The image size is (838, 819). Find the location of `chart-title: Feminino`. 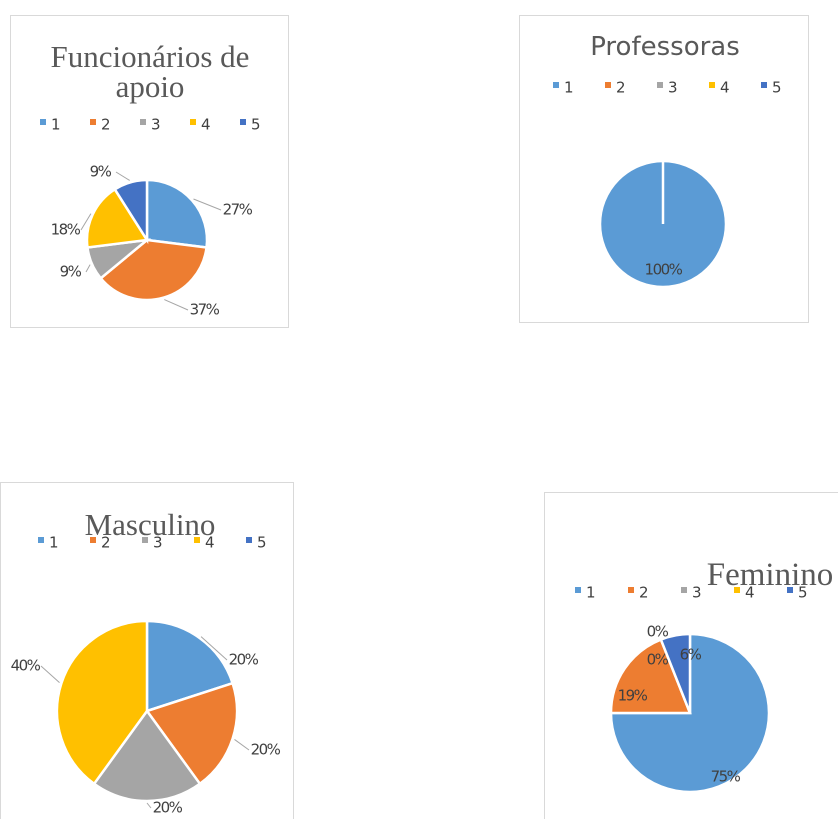

chart-title: Feminino is located at coordinates (770, 575).